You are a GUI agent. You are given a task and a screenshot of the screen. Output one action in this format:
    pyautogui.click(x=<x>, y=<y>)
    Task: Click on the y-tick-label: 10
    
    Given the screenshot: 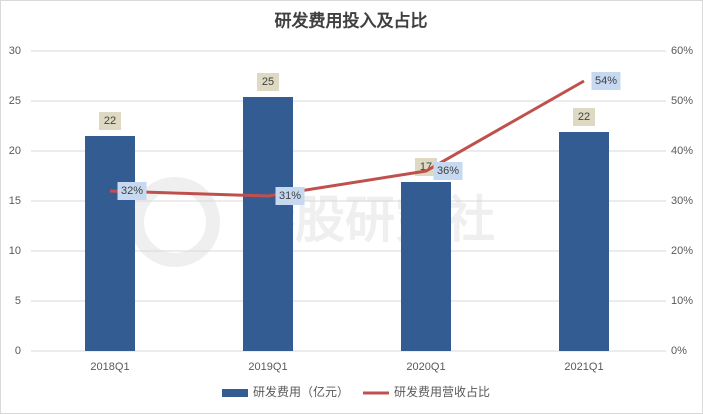 What is the action you would take?
    pyautogui.click(x=15, y=251)
    